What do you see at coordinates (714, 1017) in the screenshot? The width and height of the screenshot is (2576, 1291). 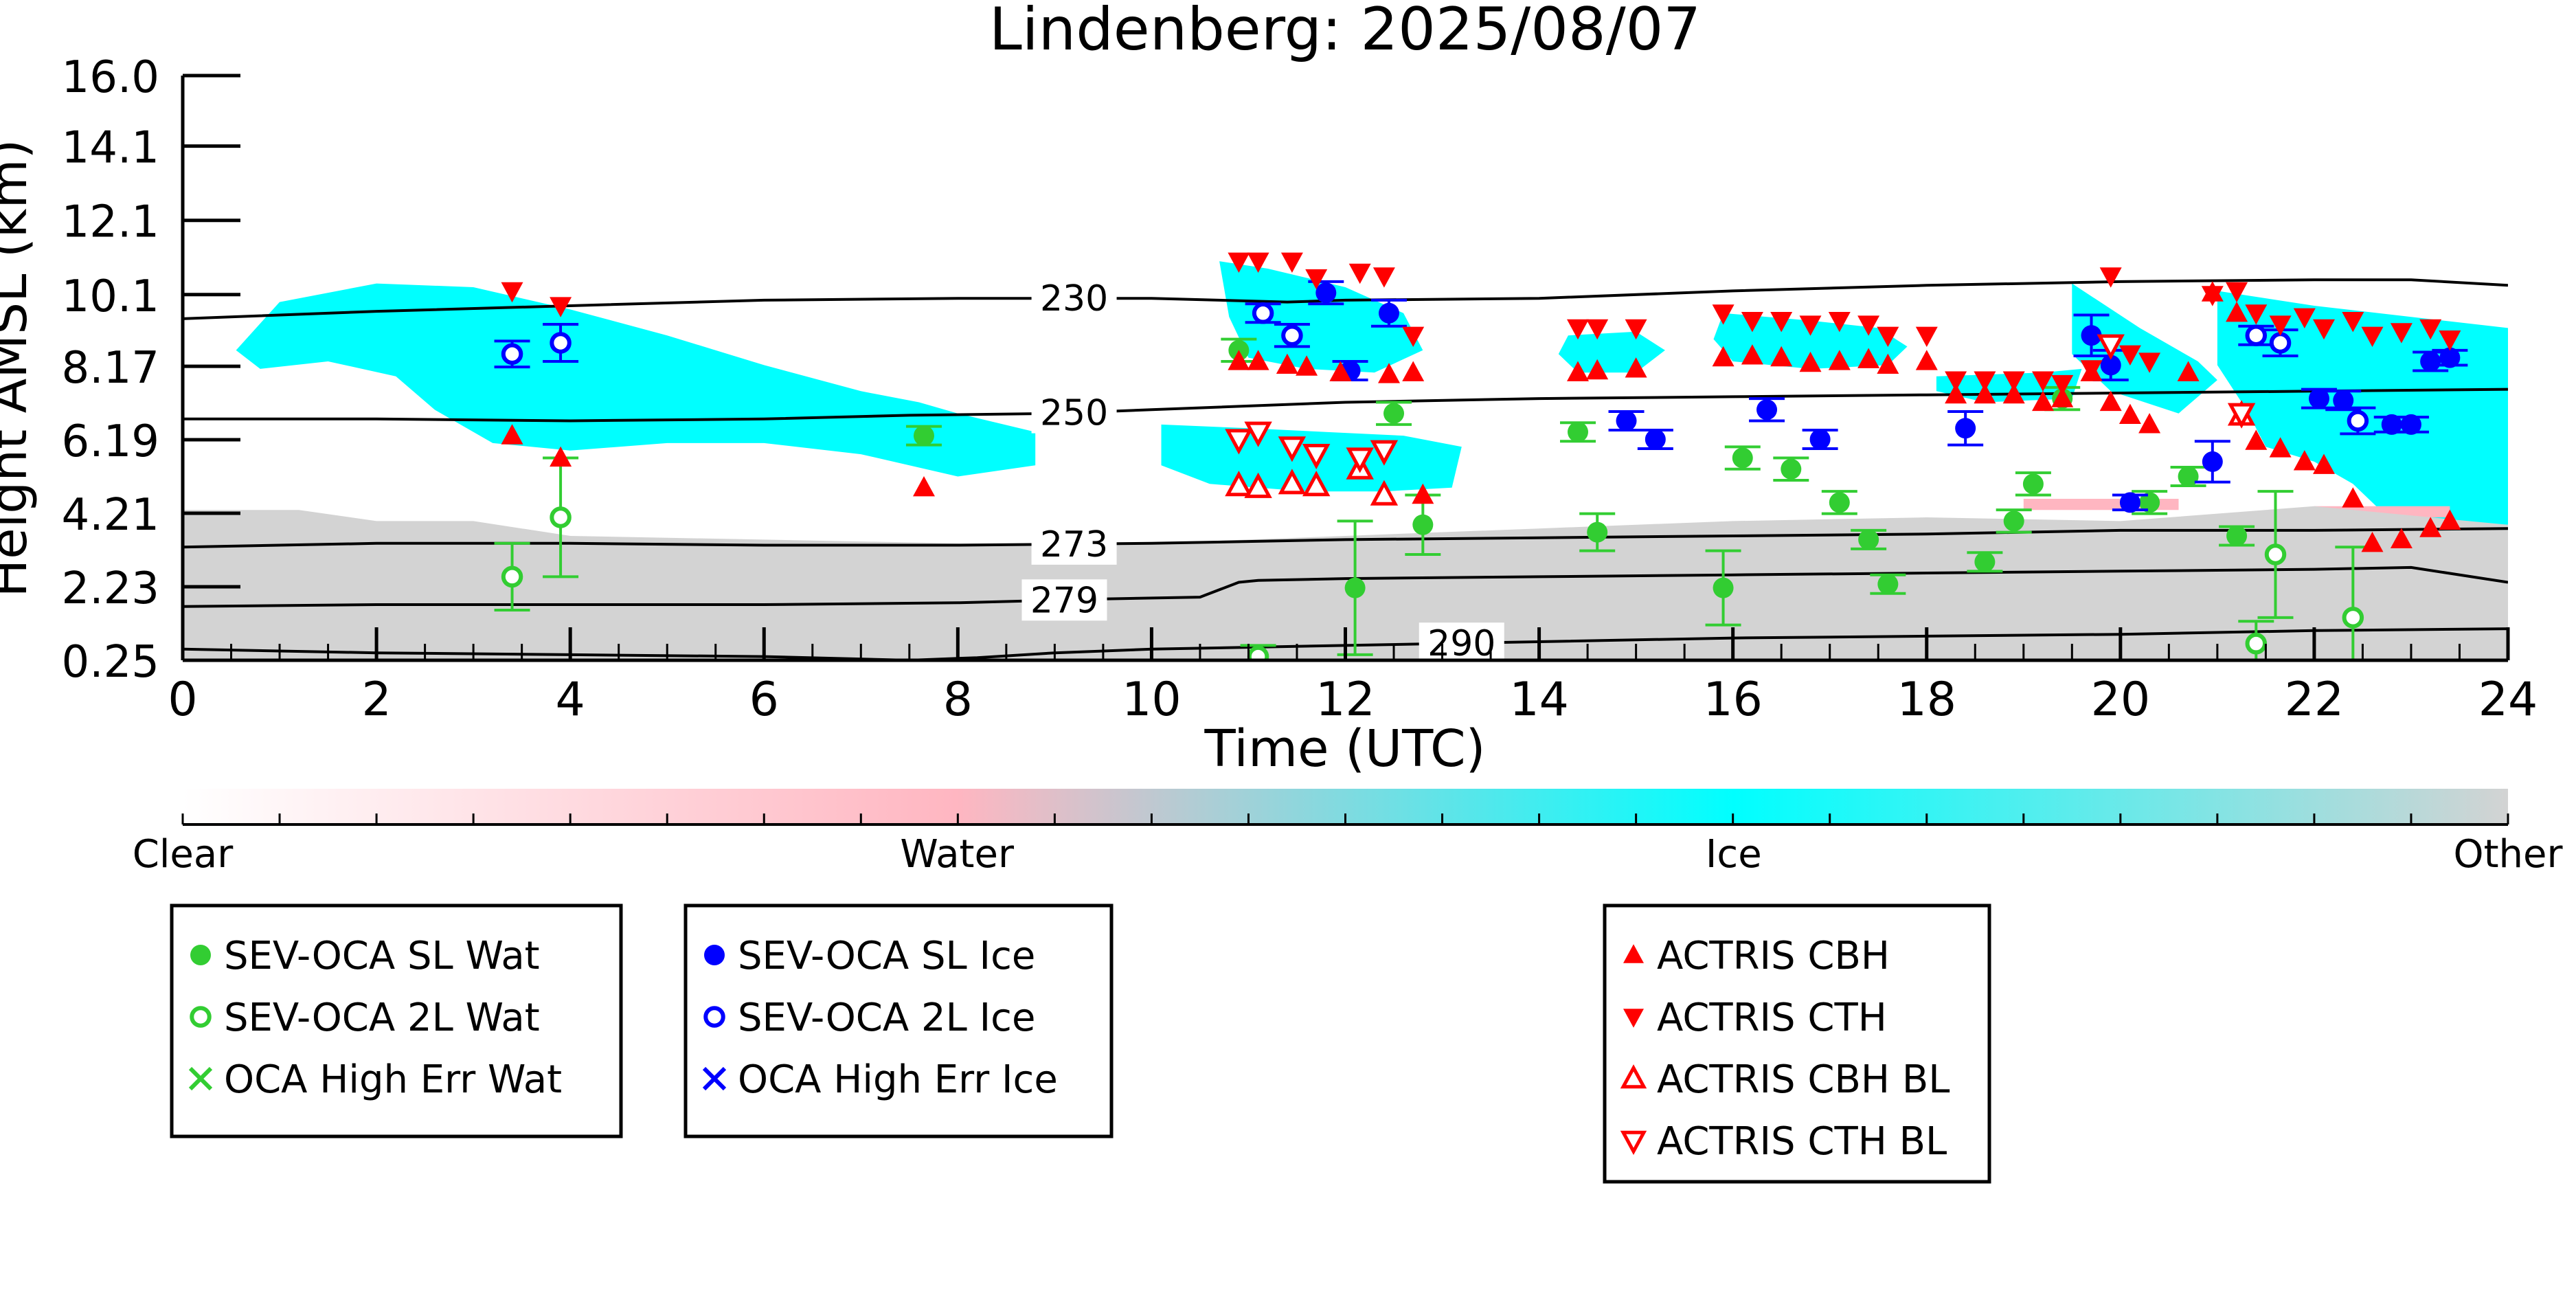 I see `legend-marker-sev-oca-2l-ice` at bounding box center [714, 1017].